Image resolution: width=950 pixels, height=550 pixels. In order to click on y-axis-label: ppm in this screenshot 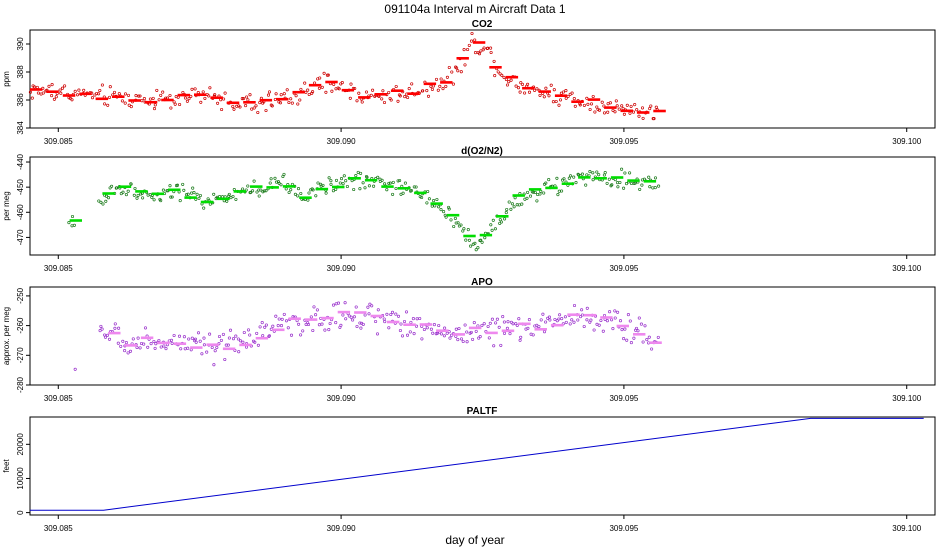, I will do `click(6, 79)`.